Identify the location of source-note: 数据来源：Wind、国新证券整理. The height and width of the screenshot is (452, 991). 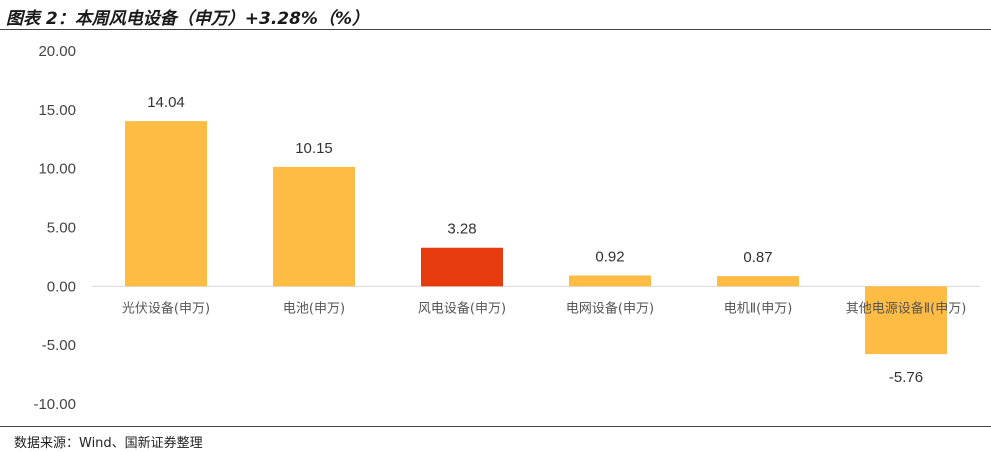
(108, 443).